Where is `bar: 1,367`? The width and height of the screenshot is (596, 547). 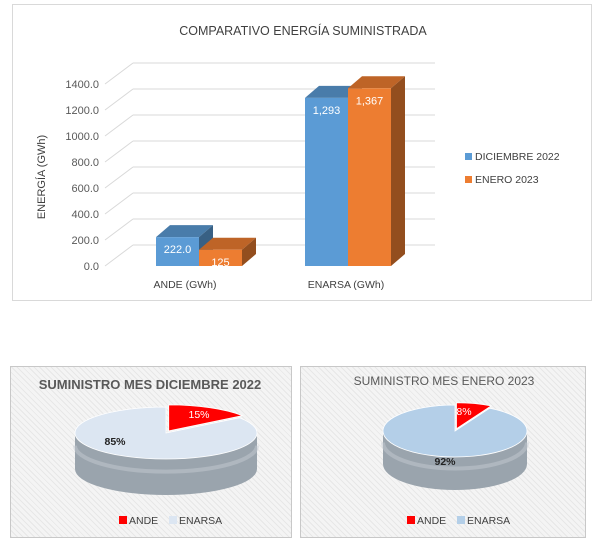 bar: 1,367 is located at coordinates (376, 171).